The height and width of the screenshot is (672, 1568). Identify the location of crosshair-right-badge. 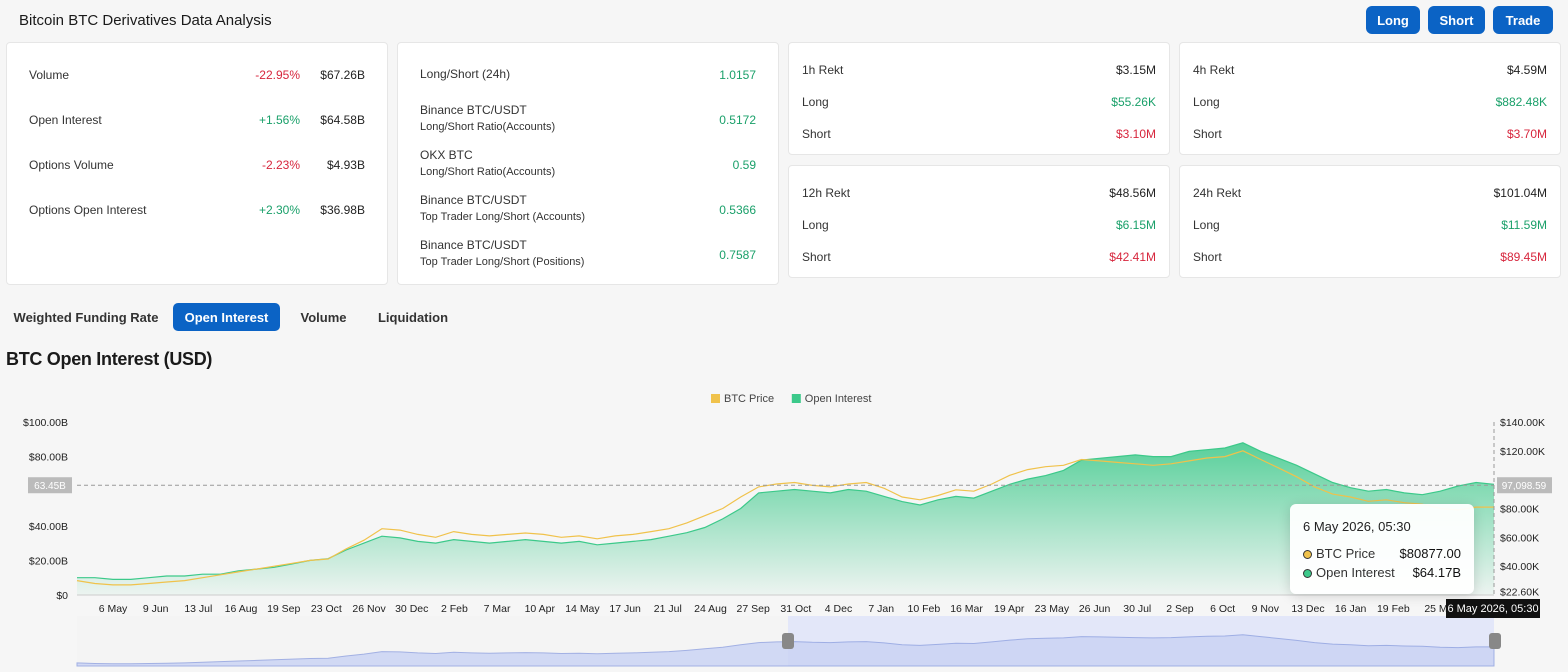
(1524, 485).